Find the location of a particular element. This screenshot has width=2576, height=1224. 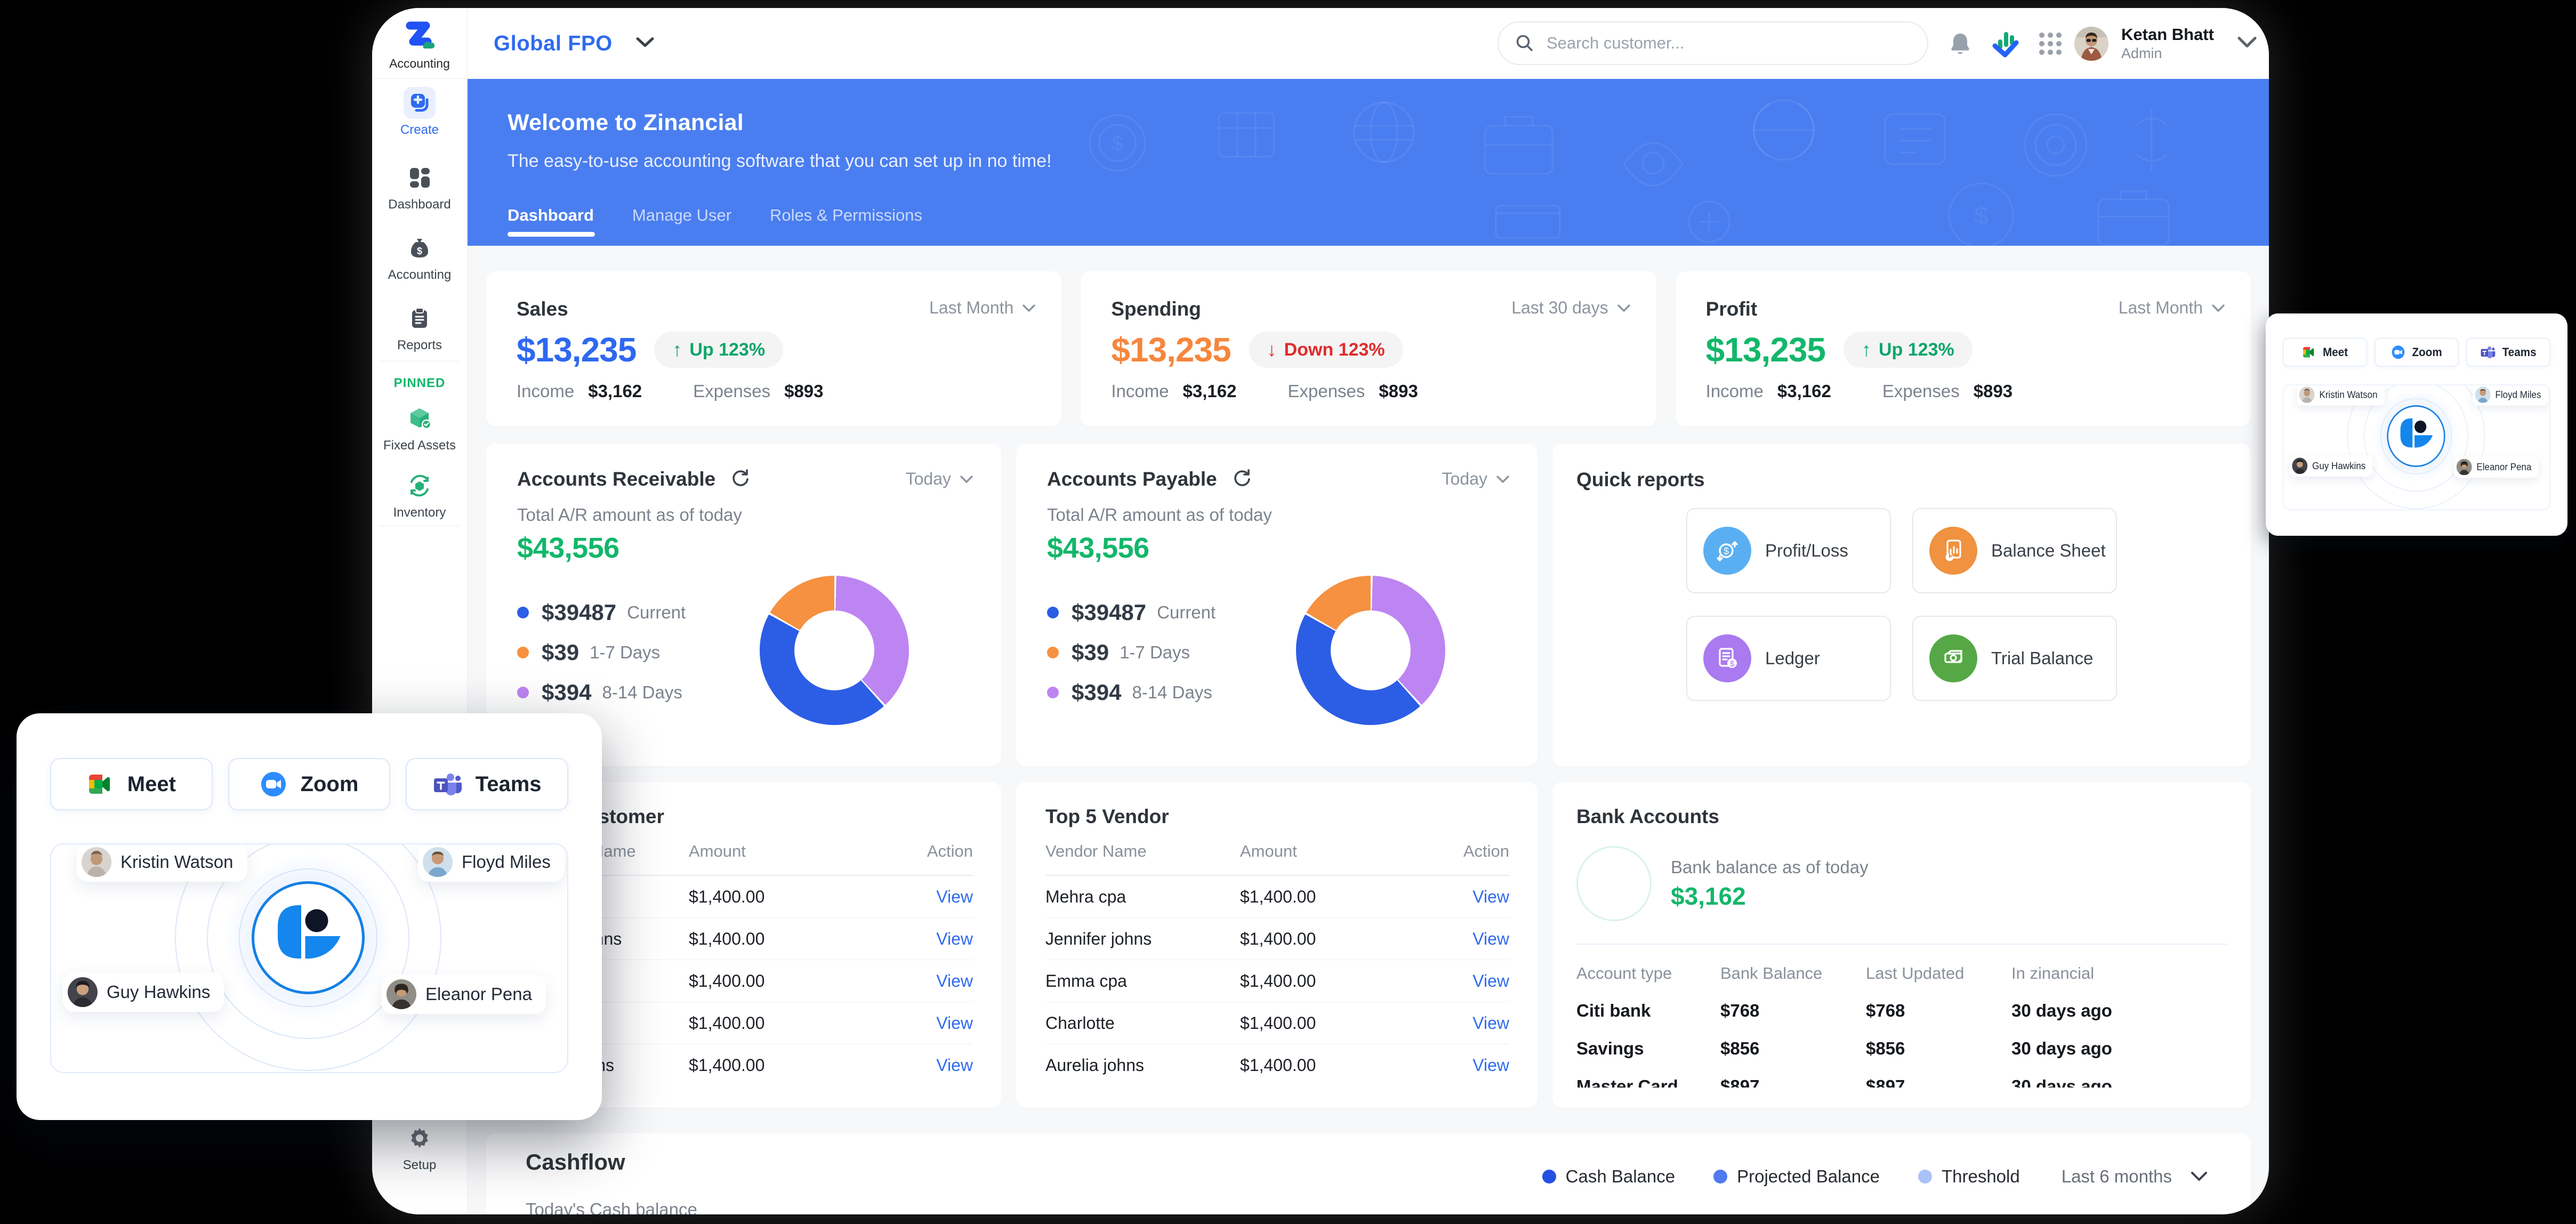

sidebar-item-setup: Setup is located at coordinates (419, 1147).